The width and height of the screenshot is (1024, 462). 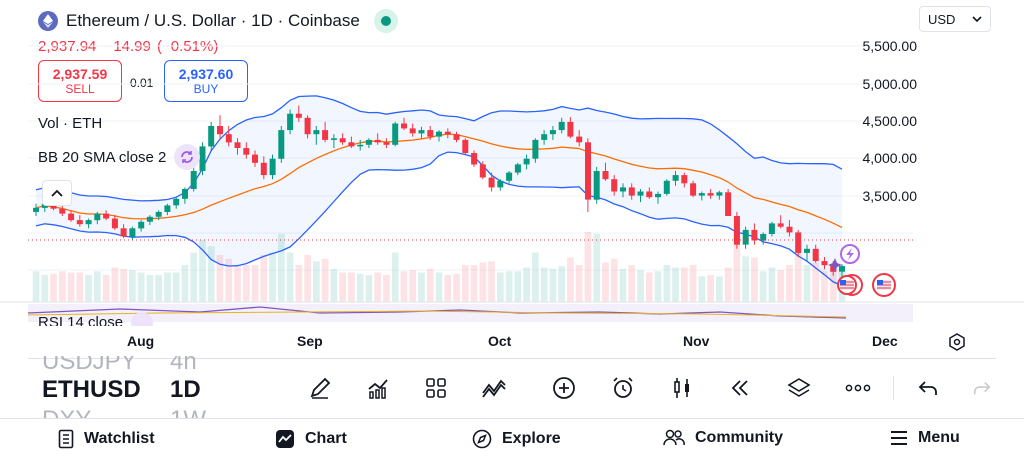 I want to click on collapse-indicators-button, so click(x=57, y=193).